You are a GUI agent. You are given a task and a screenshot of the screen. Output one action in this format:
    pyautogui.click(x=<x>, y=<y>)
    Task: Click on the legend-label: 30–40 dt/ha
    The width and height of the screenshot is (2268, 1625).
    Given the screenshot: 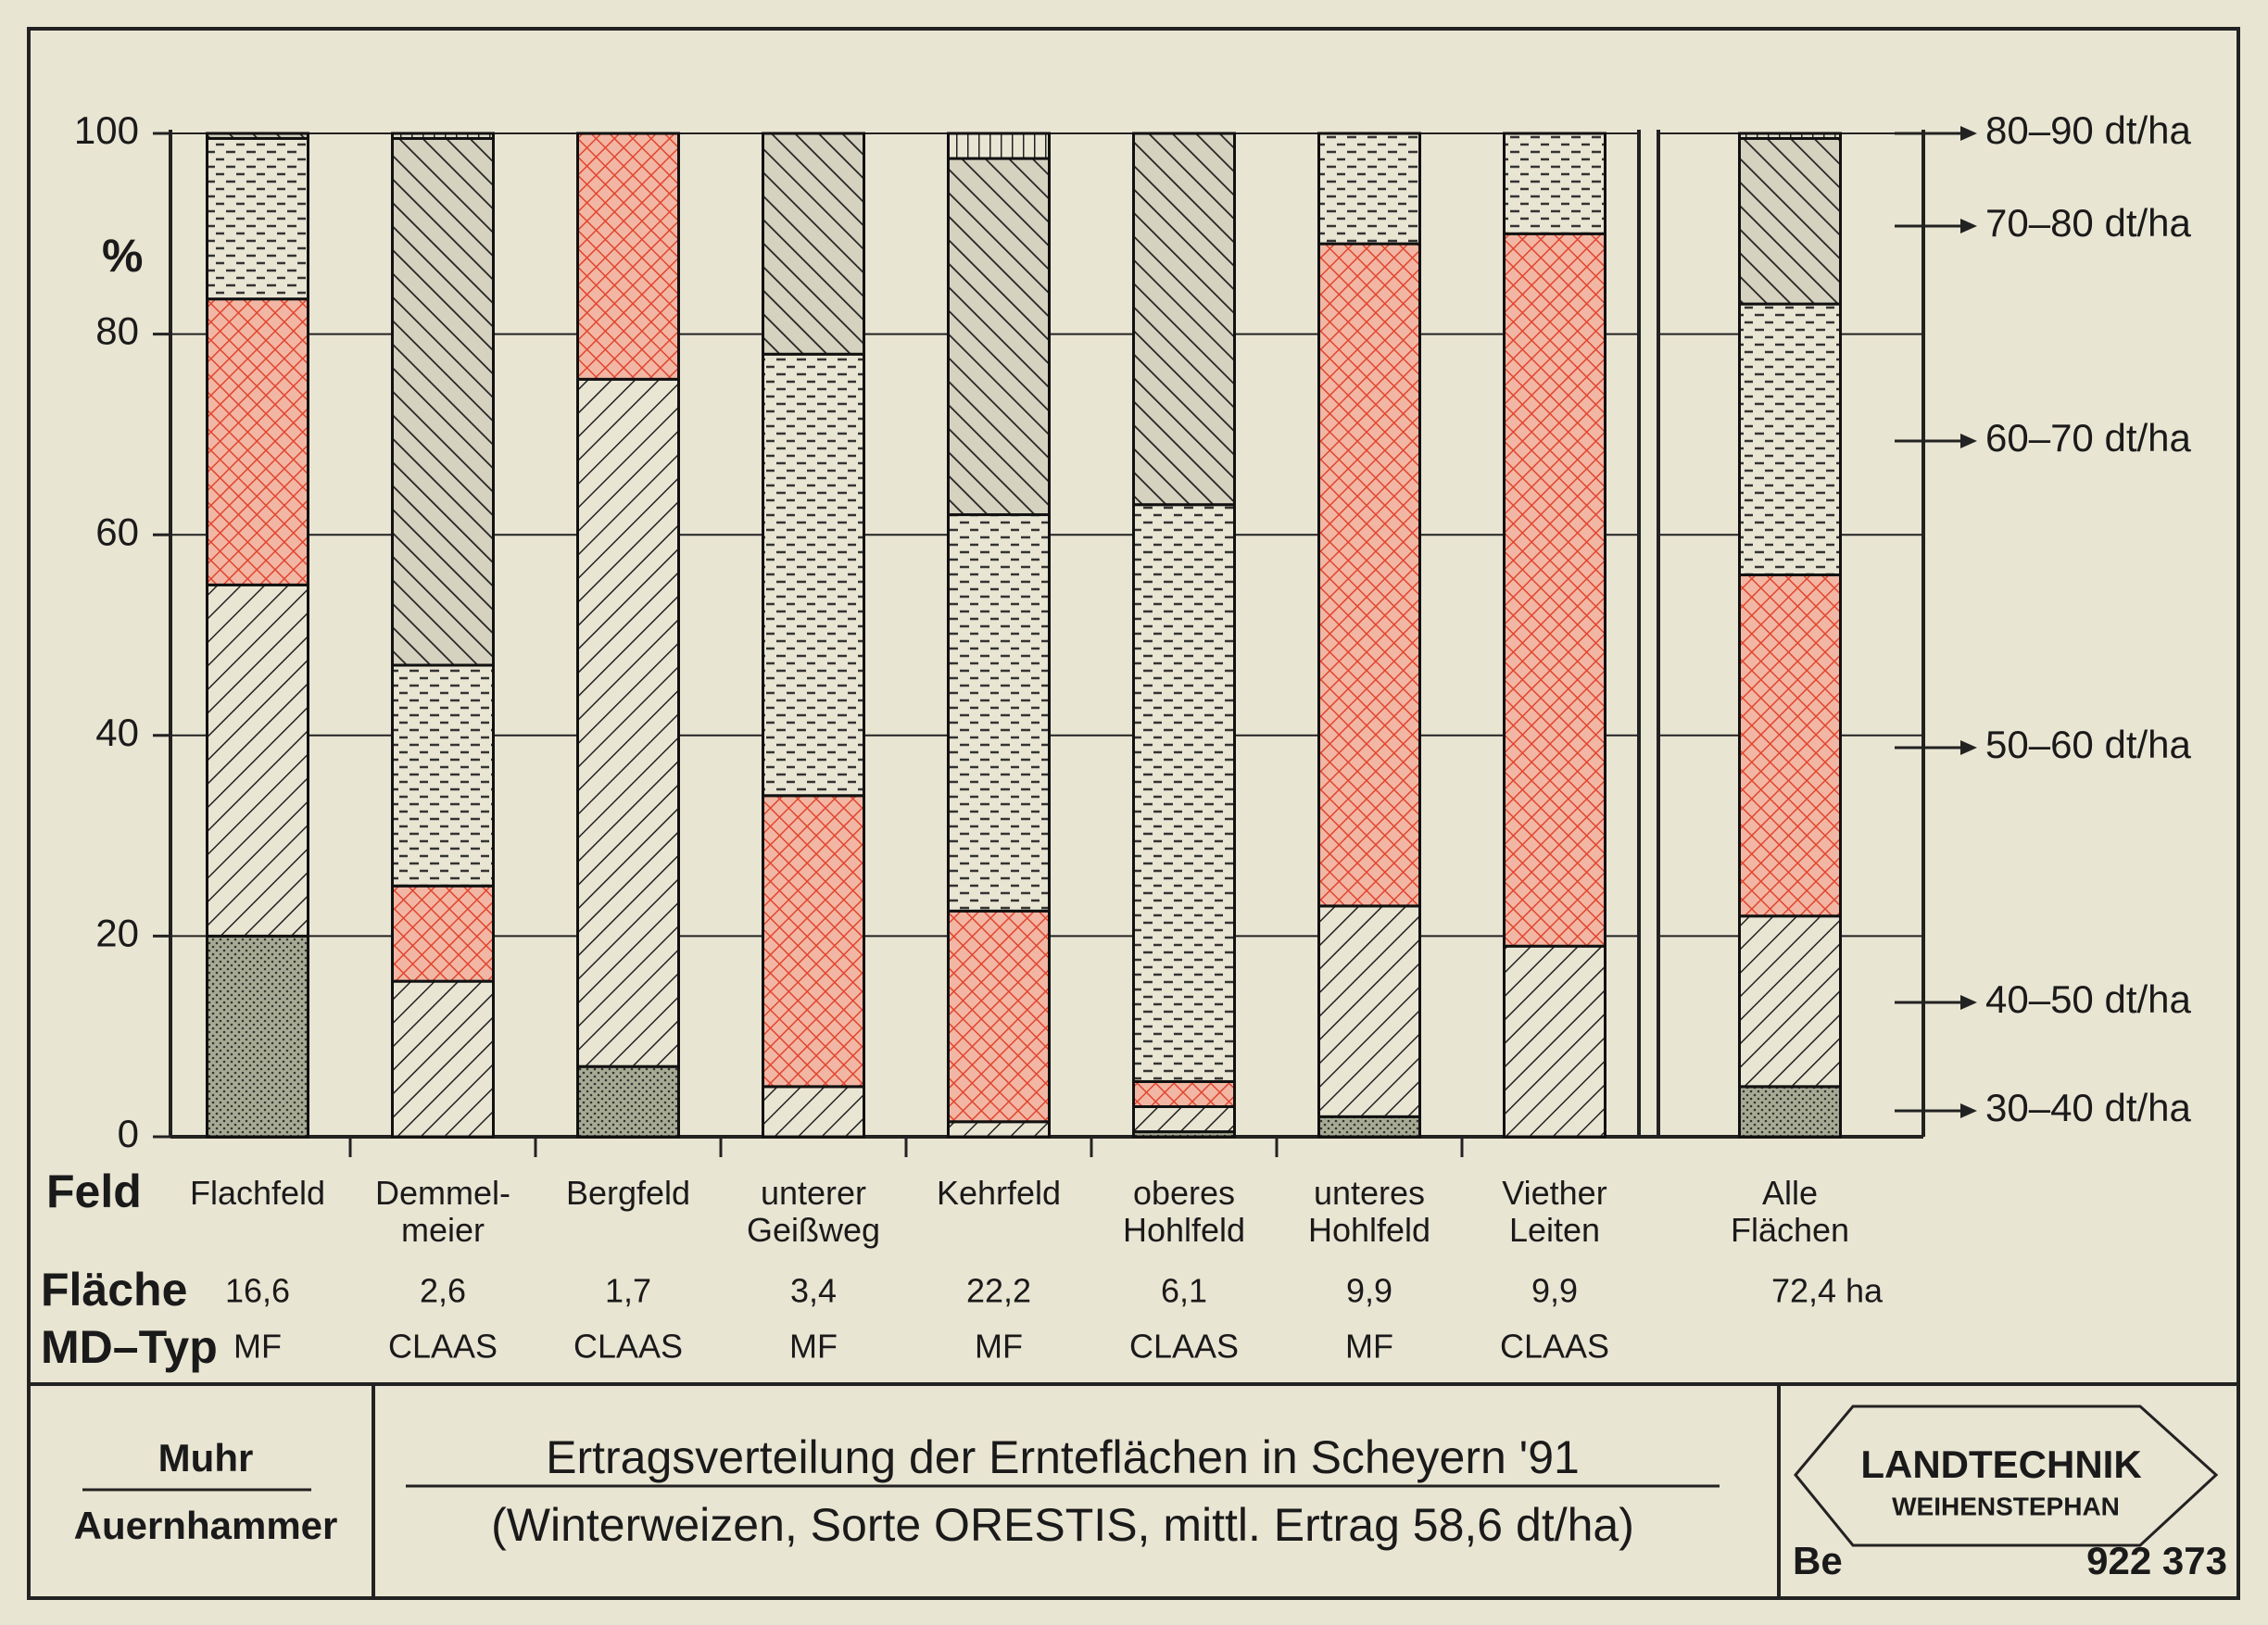 What is the action you would take?
    pyautogui.click(x=2088, y=1107)
    